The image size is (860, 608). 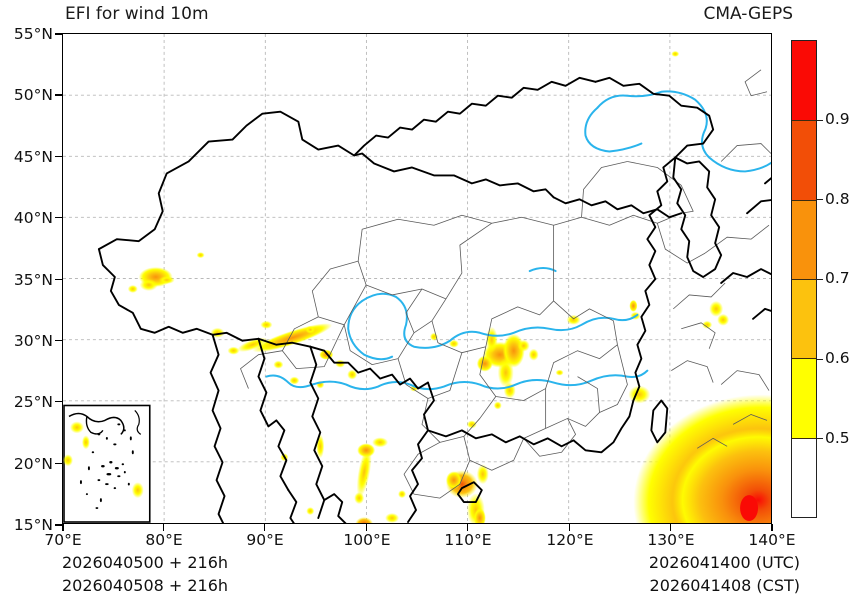 What do you see at coordinates (63, 540) in the screenshot?
I see `x-tick-label: 70°E` at bounding box center [63, 540].